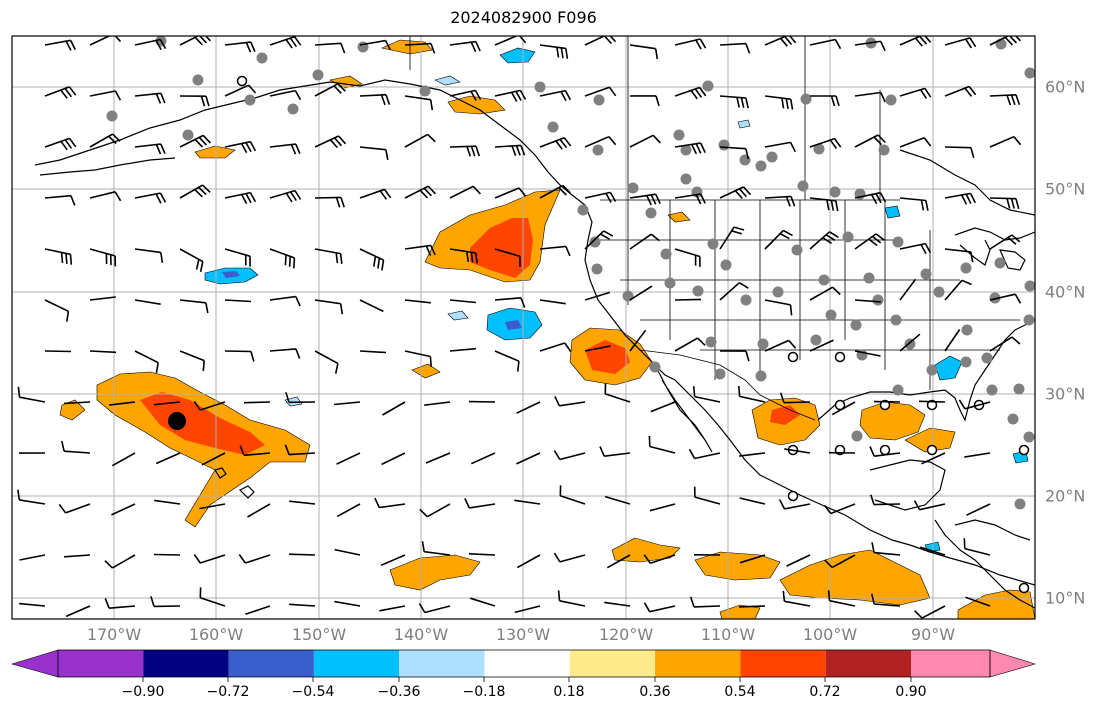  What do you see at coordinates (484, 692) in the screenshot?
I see `colorbar-tick-label: −0.18` at bounding box center [484, 692].